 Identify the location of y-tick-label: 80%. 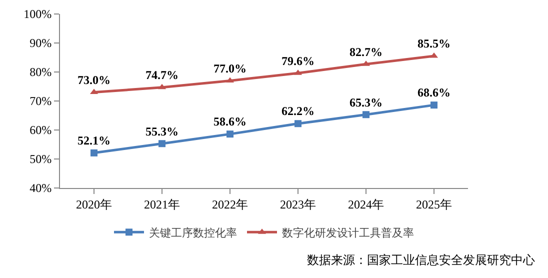
(41, 72).